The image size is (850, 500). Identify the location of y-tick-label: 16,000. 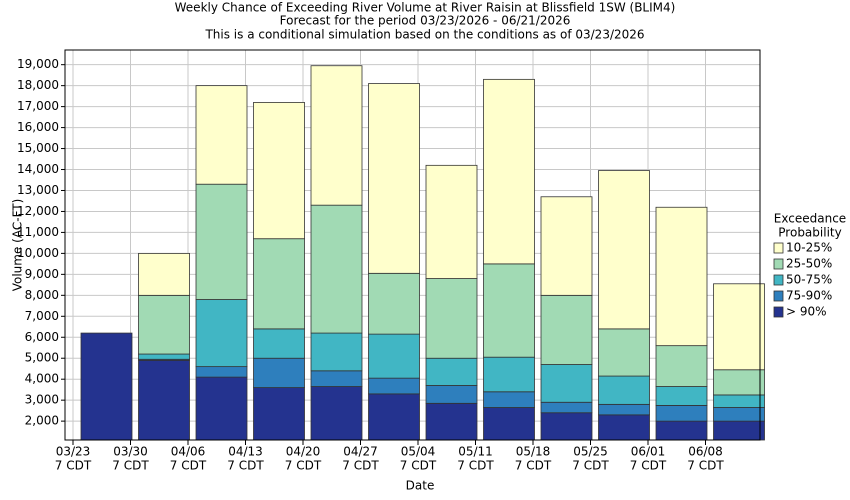
(38, 127).